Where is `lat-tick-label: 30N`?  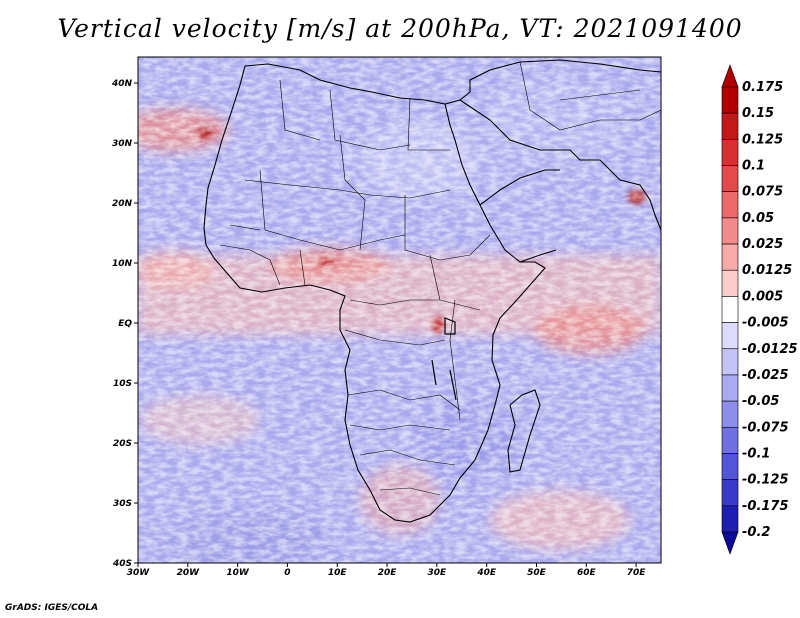
lat-tick-label: 30N is located at coordinates (122, 144).